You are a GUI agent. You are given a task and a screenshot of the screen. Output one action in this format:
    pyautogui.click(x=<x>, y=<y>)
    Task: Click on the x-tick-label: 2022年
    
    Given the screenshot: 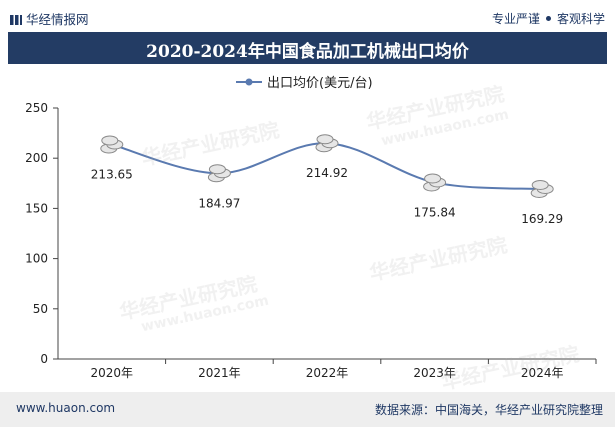 What is the action you would take?
    pyautogui.click(x=327, y=373)
    